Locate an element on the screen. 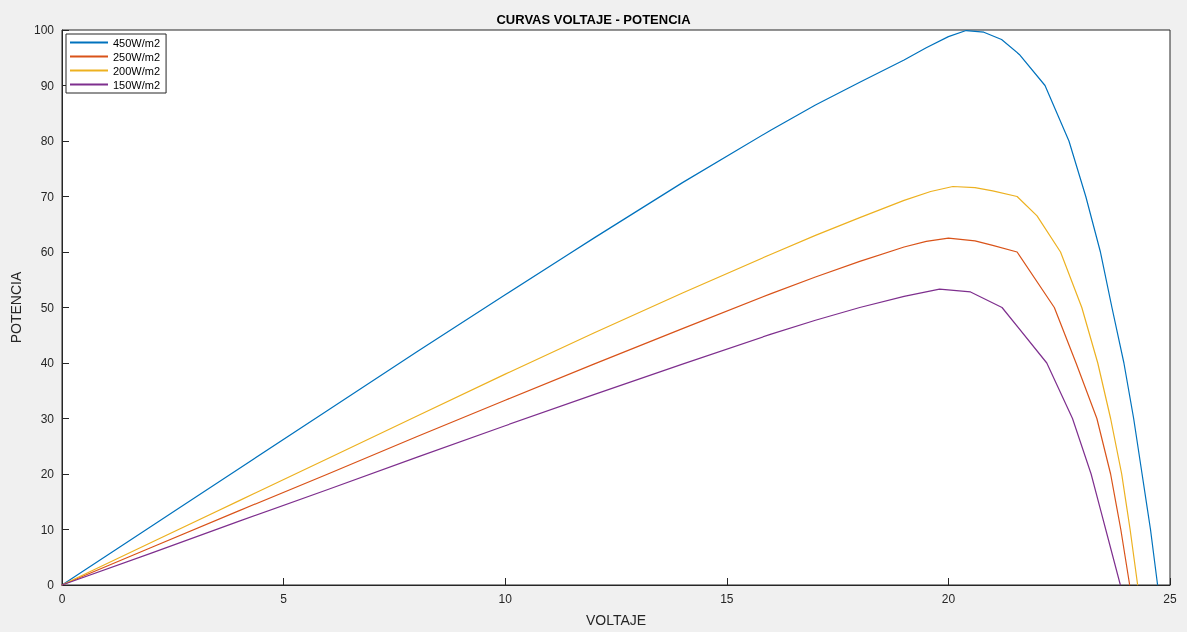 The height and width of the screenshot is (632, 1187). y-tick-label: 100 is located at coordinates (44, 30).